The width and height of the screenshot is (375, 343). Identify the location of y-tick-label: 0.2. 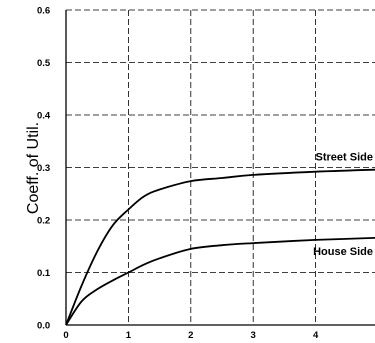
(43, 221).